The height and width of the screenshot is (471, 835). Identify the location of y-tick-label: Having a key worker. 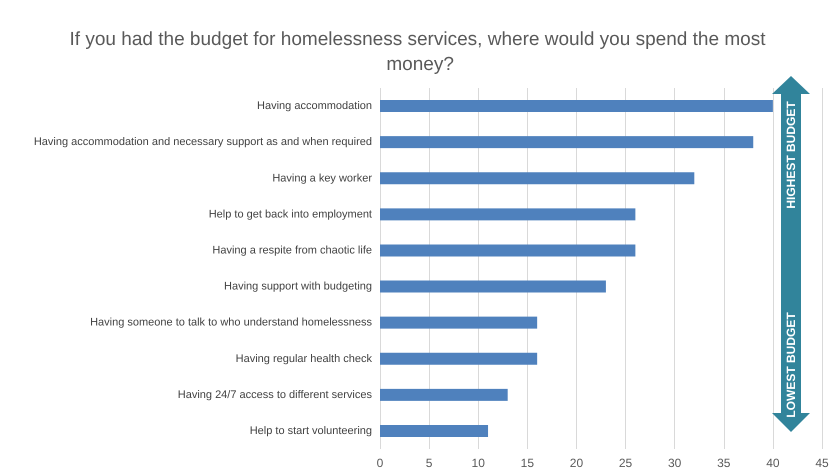
(322, 178).